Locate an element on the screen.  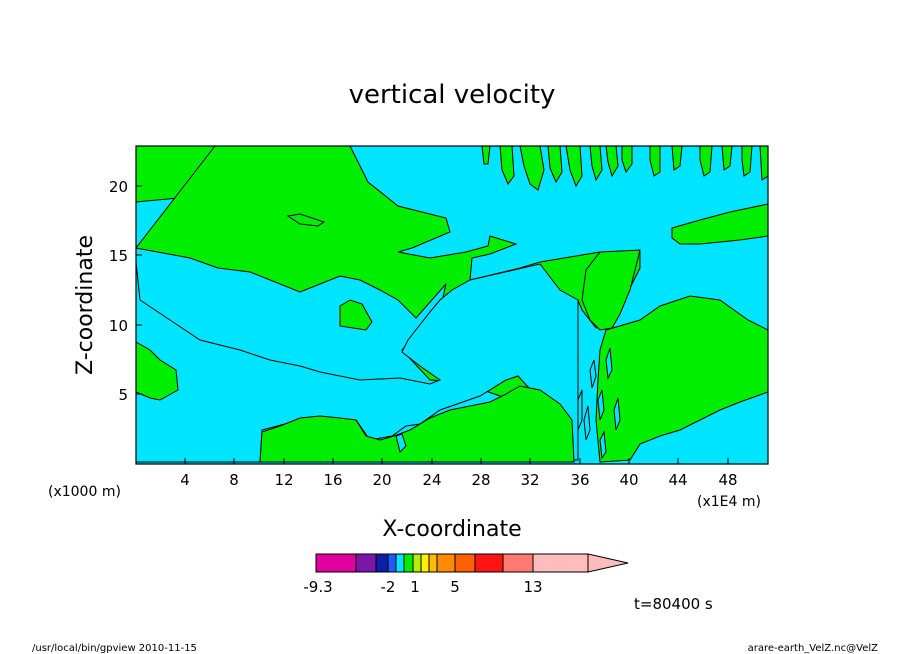
footer-left: /usr/local/bin/gpview 2010-11-15 is located at coordinates (114, 648).